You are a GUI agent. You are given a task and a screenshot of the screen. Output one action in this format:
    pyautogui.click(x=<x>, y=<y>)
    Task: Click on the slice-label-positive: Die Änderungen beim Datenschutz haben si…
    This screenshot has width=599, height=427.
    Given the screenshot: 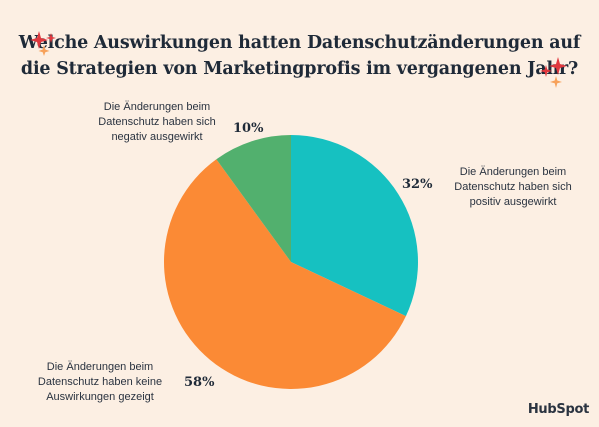 What is the action you would take?
    pyautogui.click(x=513, y=187)
    